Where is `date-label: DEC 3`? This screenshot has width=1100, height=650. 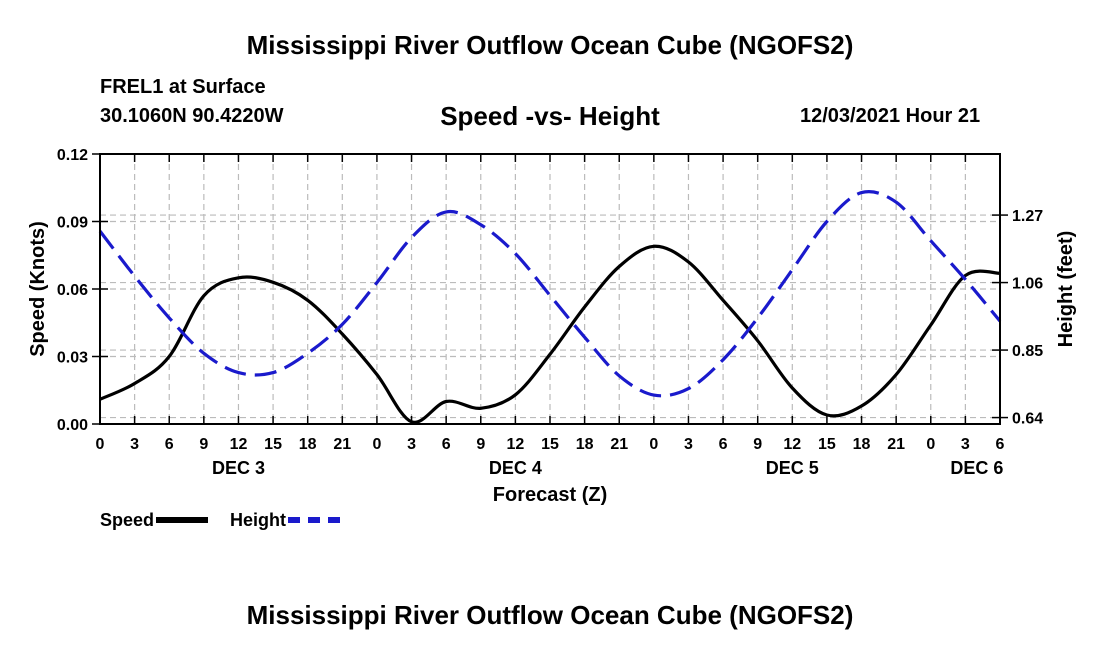
date-label: DEC 3 is located at coordinates (238, 468).